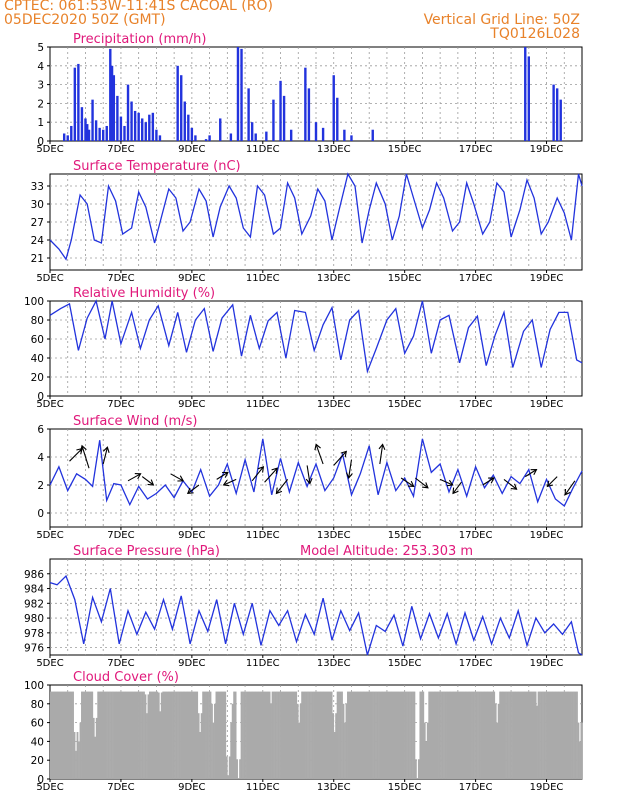  I want to click on cloud-xtick-label: 13DEC, so click(334, 787).